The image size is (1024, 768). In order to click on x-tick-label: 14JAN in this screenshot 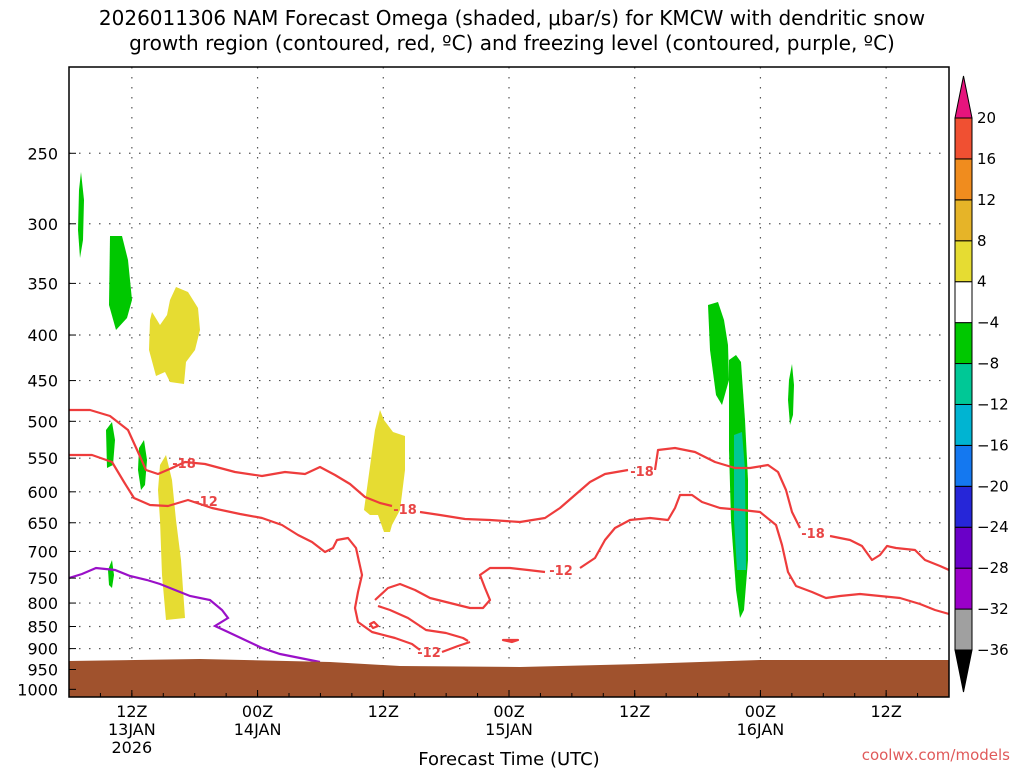, I will do `click(258, 729)`.